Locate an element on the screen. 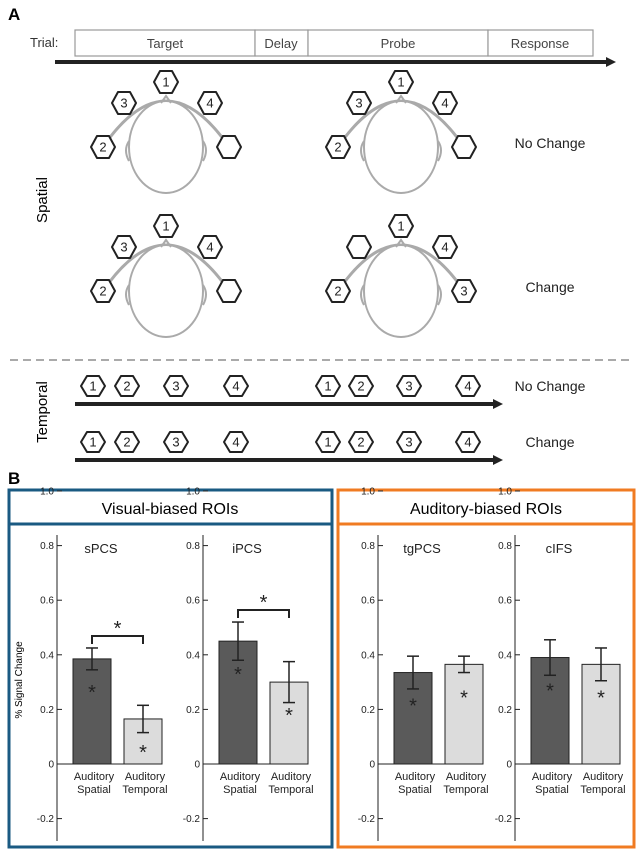  sound-hexagon: 4 is located at coordinates (468, 386).